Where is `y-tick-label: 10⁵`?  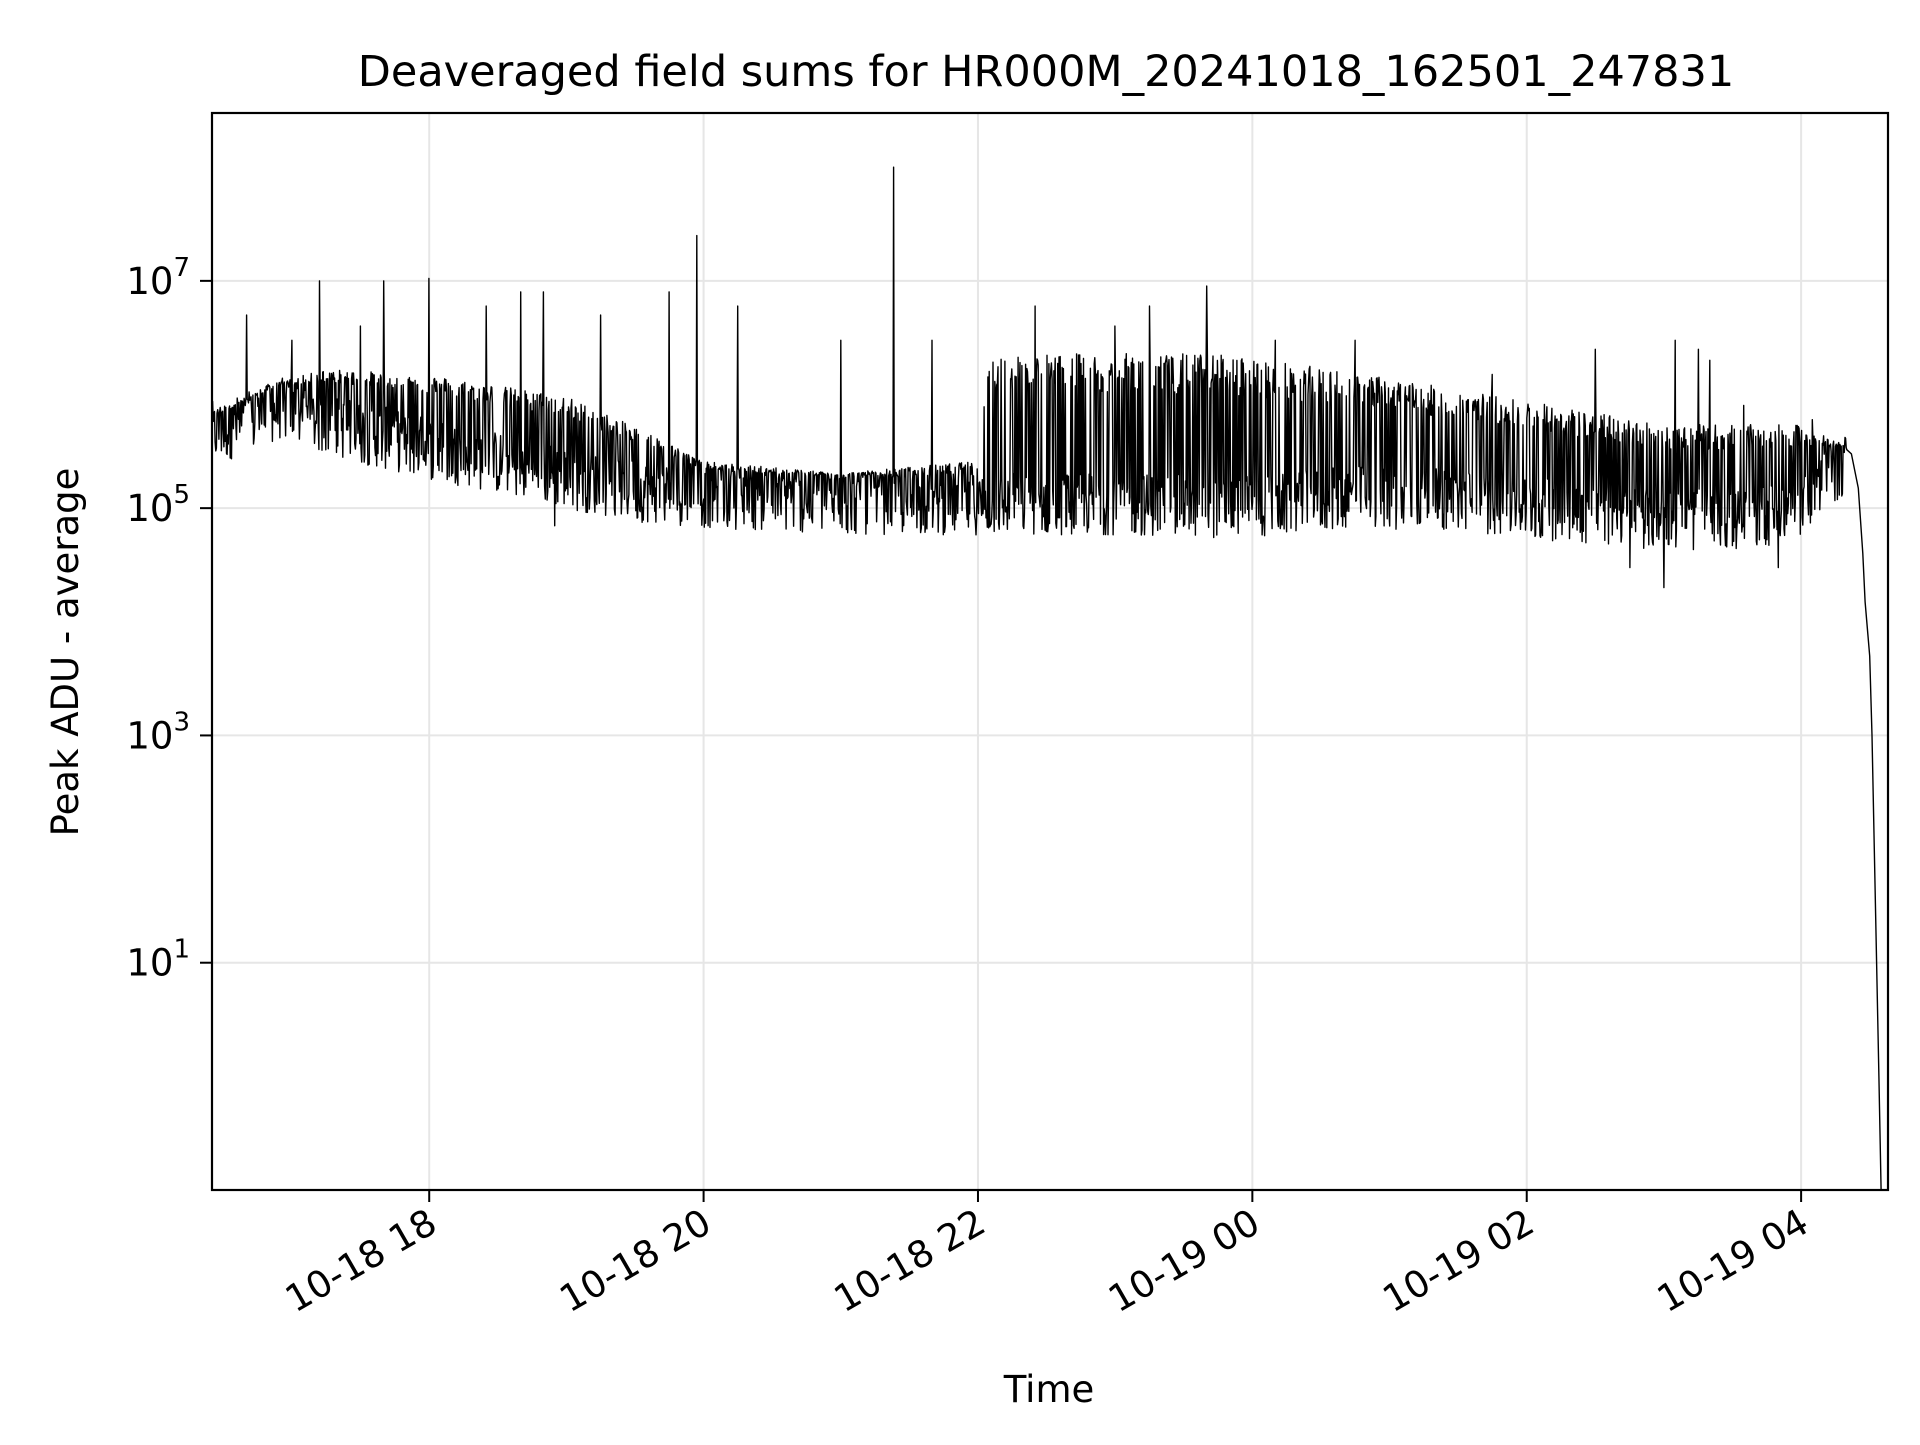
y-tick-label: 10⁵ is located at coordinates (158, 505).